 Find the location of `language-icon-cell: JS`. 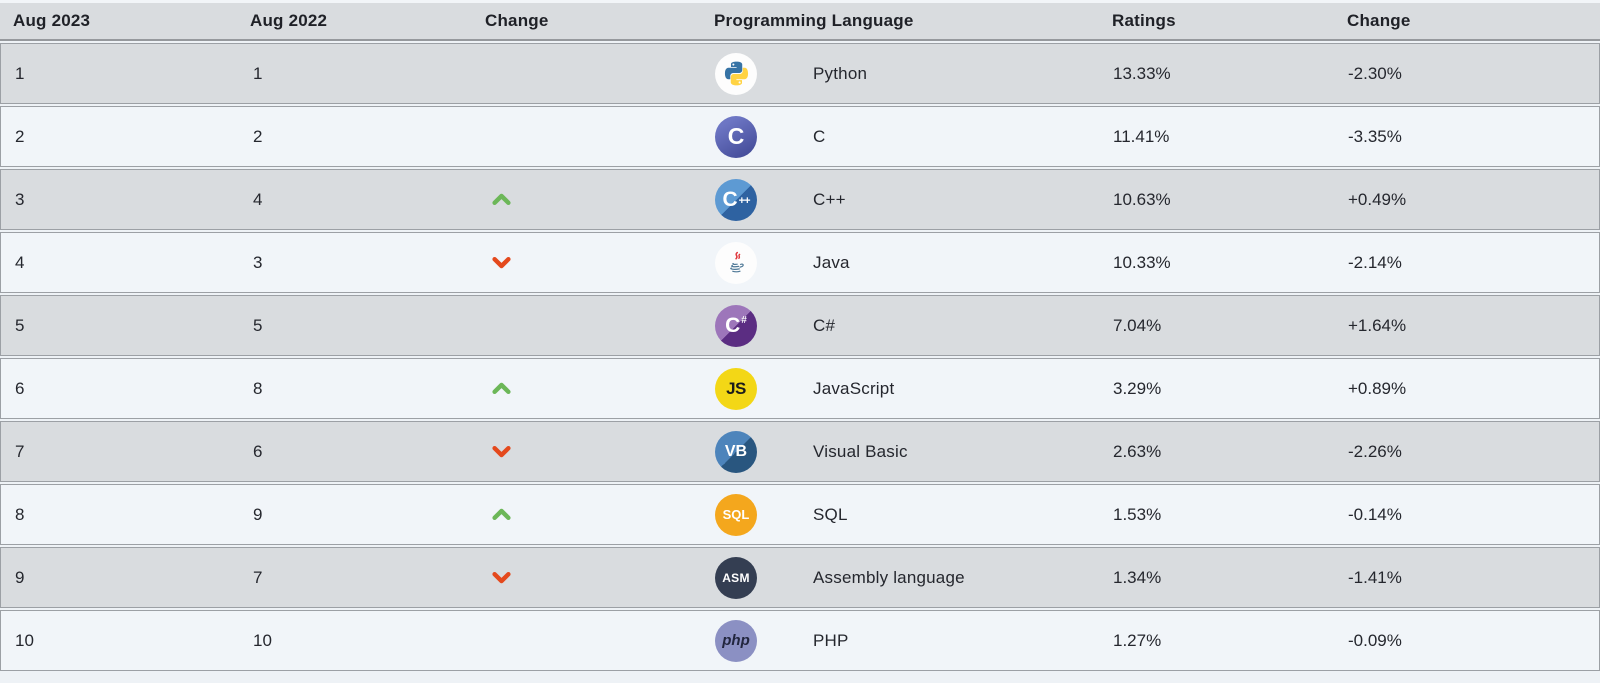

language-icon-cell: JS is located at coordinates (751, 388).